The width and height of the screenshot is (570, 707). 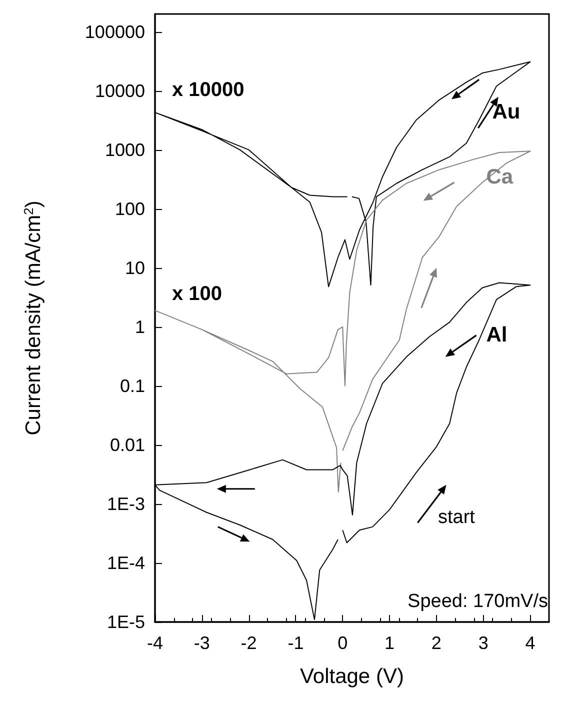 I want to click on x-tick-label: -1, so click(x=296, y=643).